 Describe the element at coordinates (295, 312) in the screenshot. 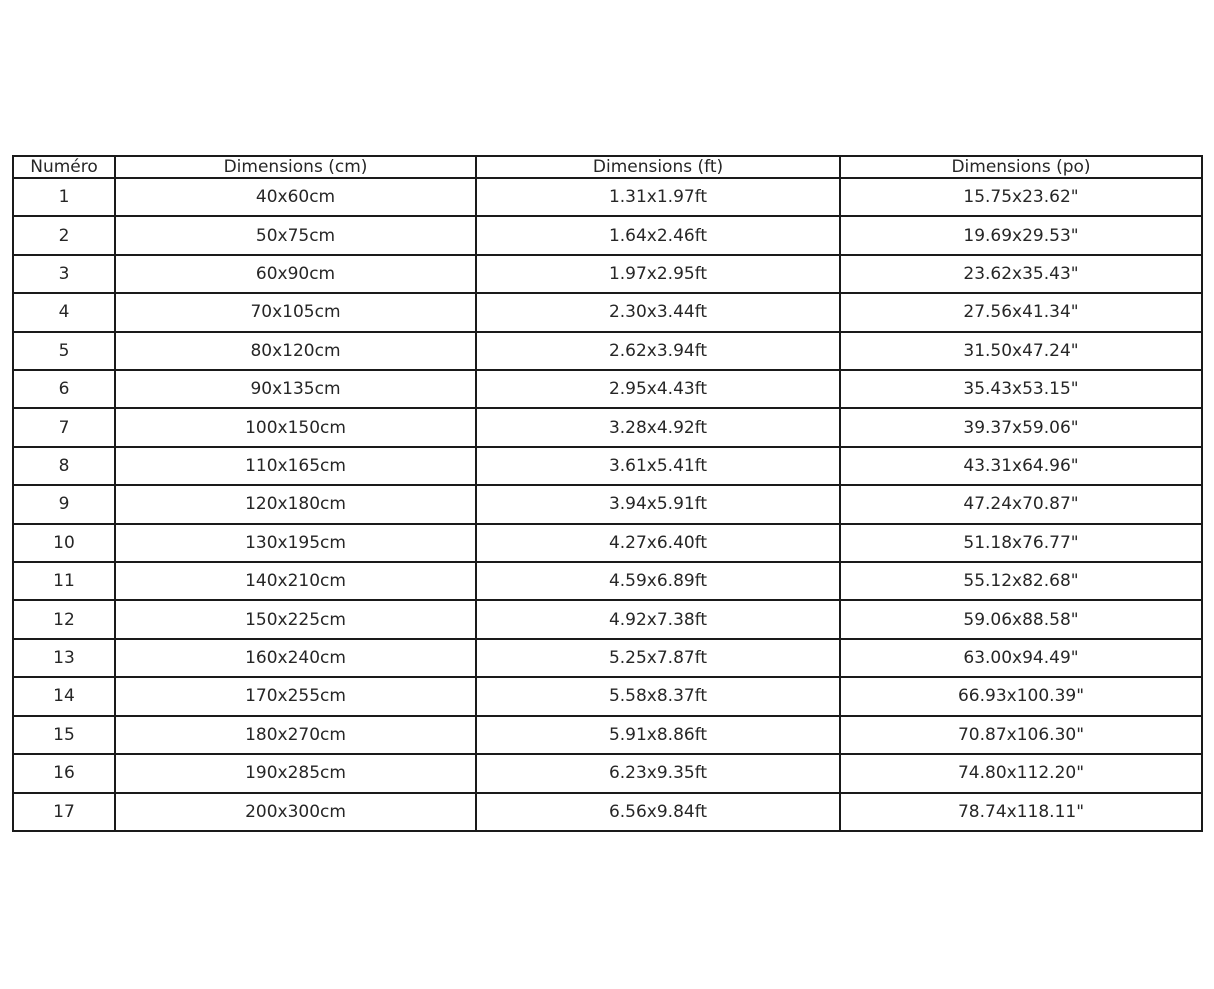

I see `cell-dimensions-cm: 70x105cm` at that location.